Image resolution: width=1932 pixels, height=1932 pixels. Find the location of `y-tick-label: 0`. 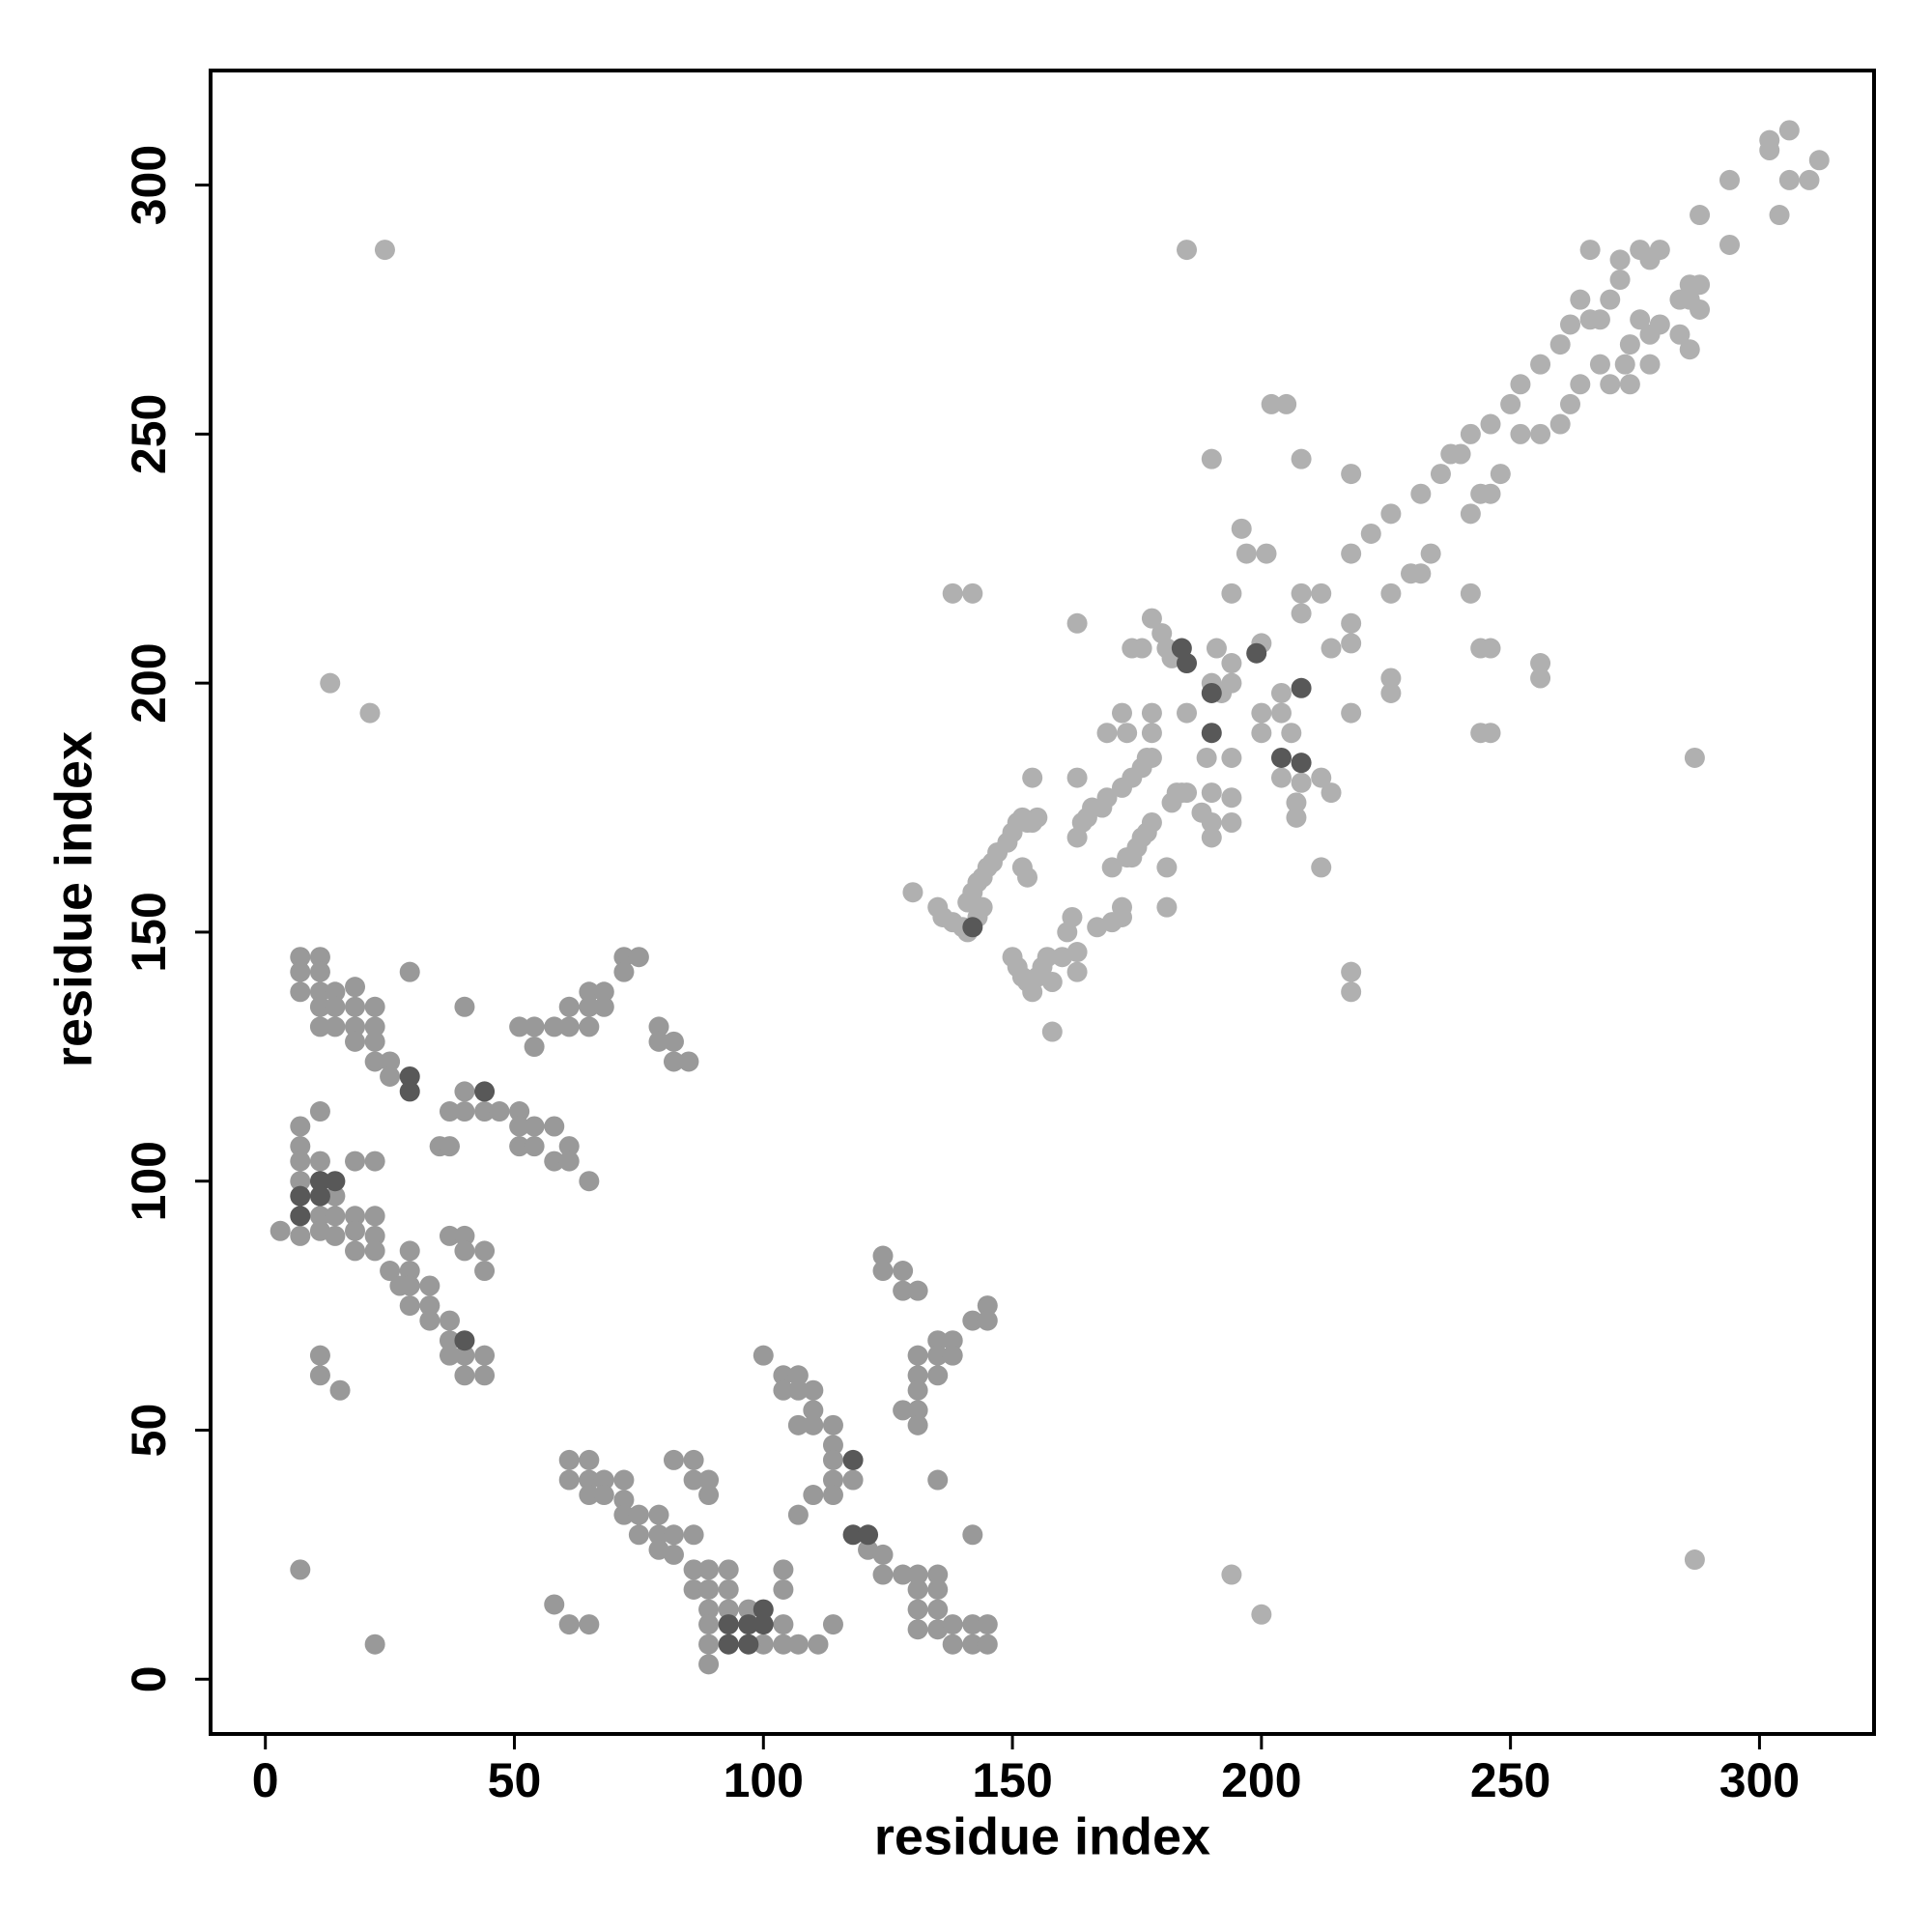

y-tick-label: 0 is located at coordinates (149, 1678).